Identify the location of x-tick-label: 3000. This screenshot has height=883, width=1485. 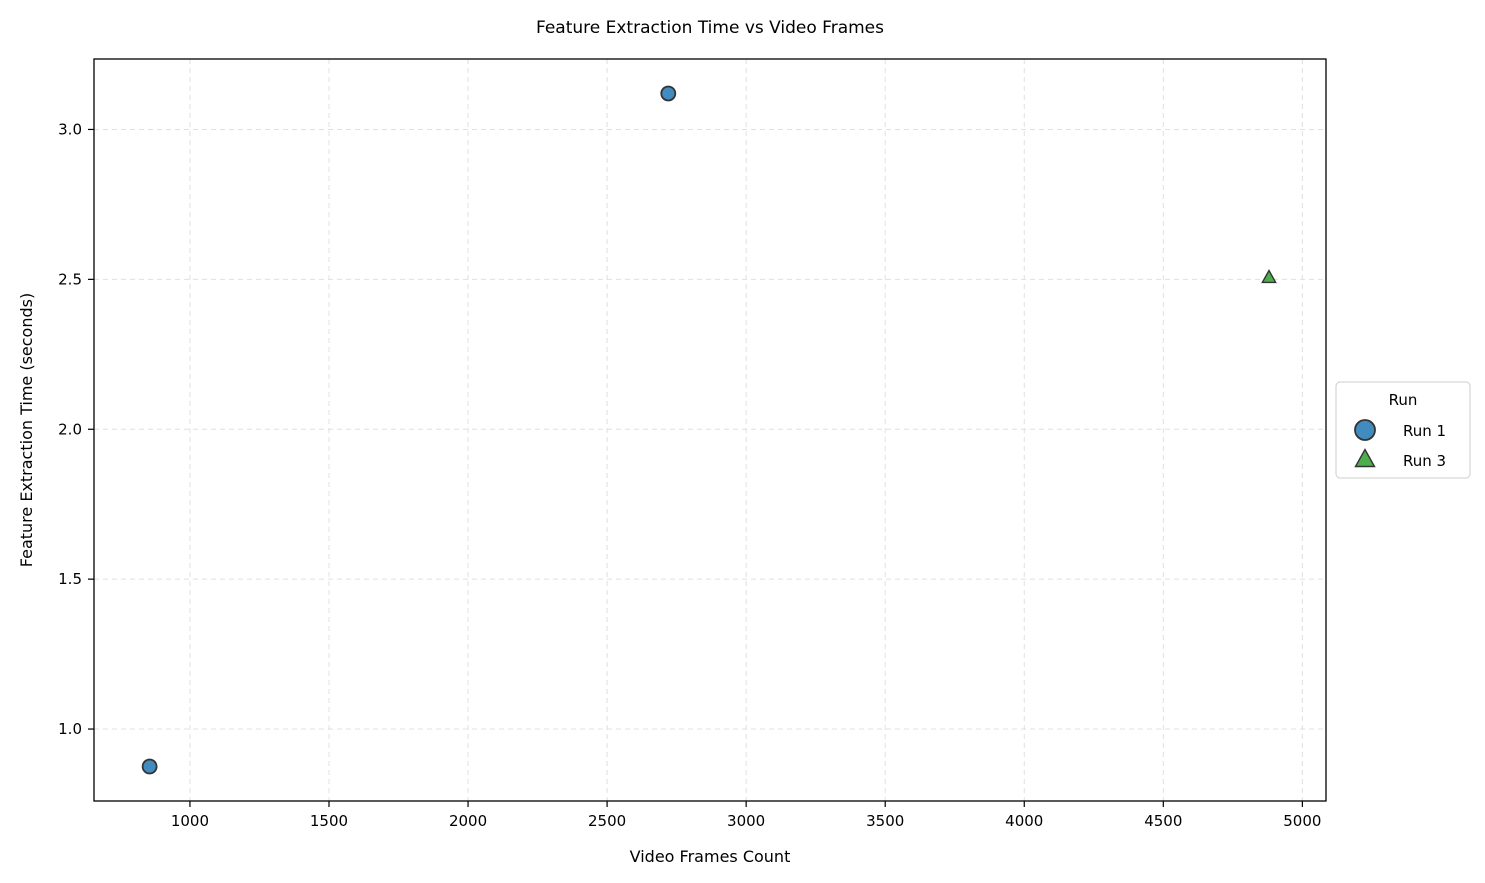
(746, 821).